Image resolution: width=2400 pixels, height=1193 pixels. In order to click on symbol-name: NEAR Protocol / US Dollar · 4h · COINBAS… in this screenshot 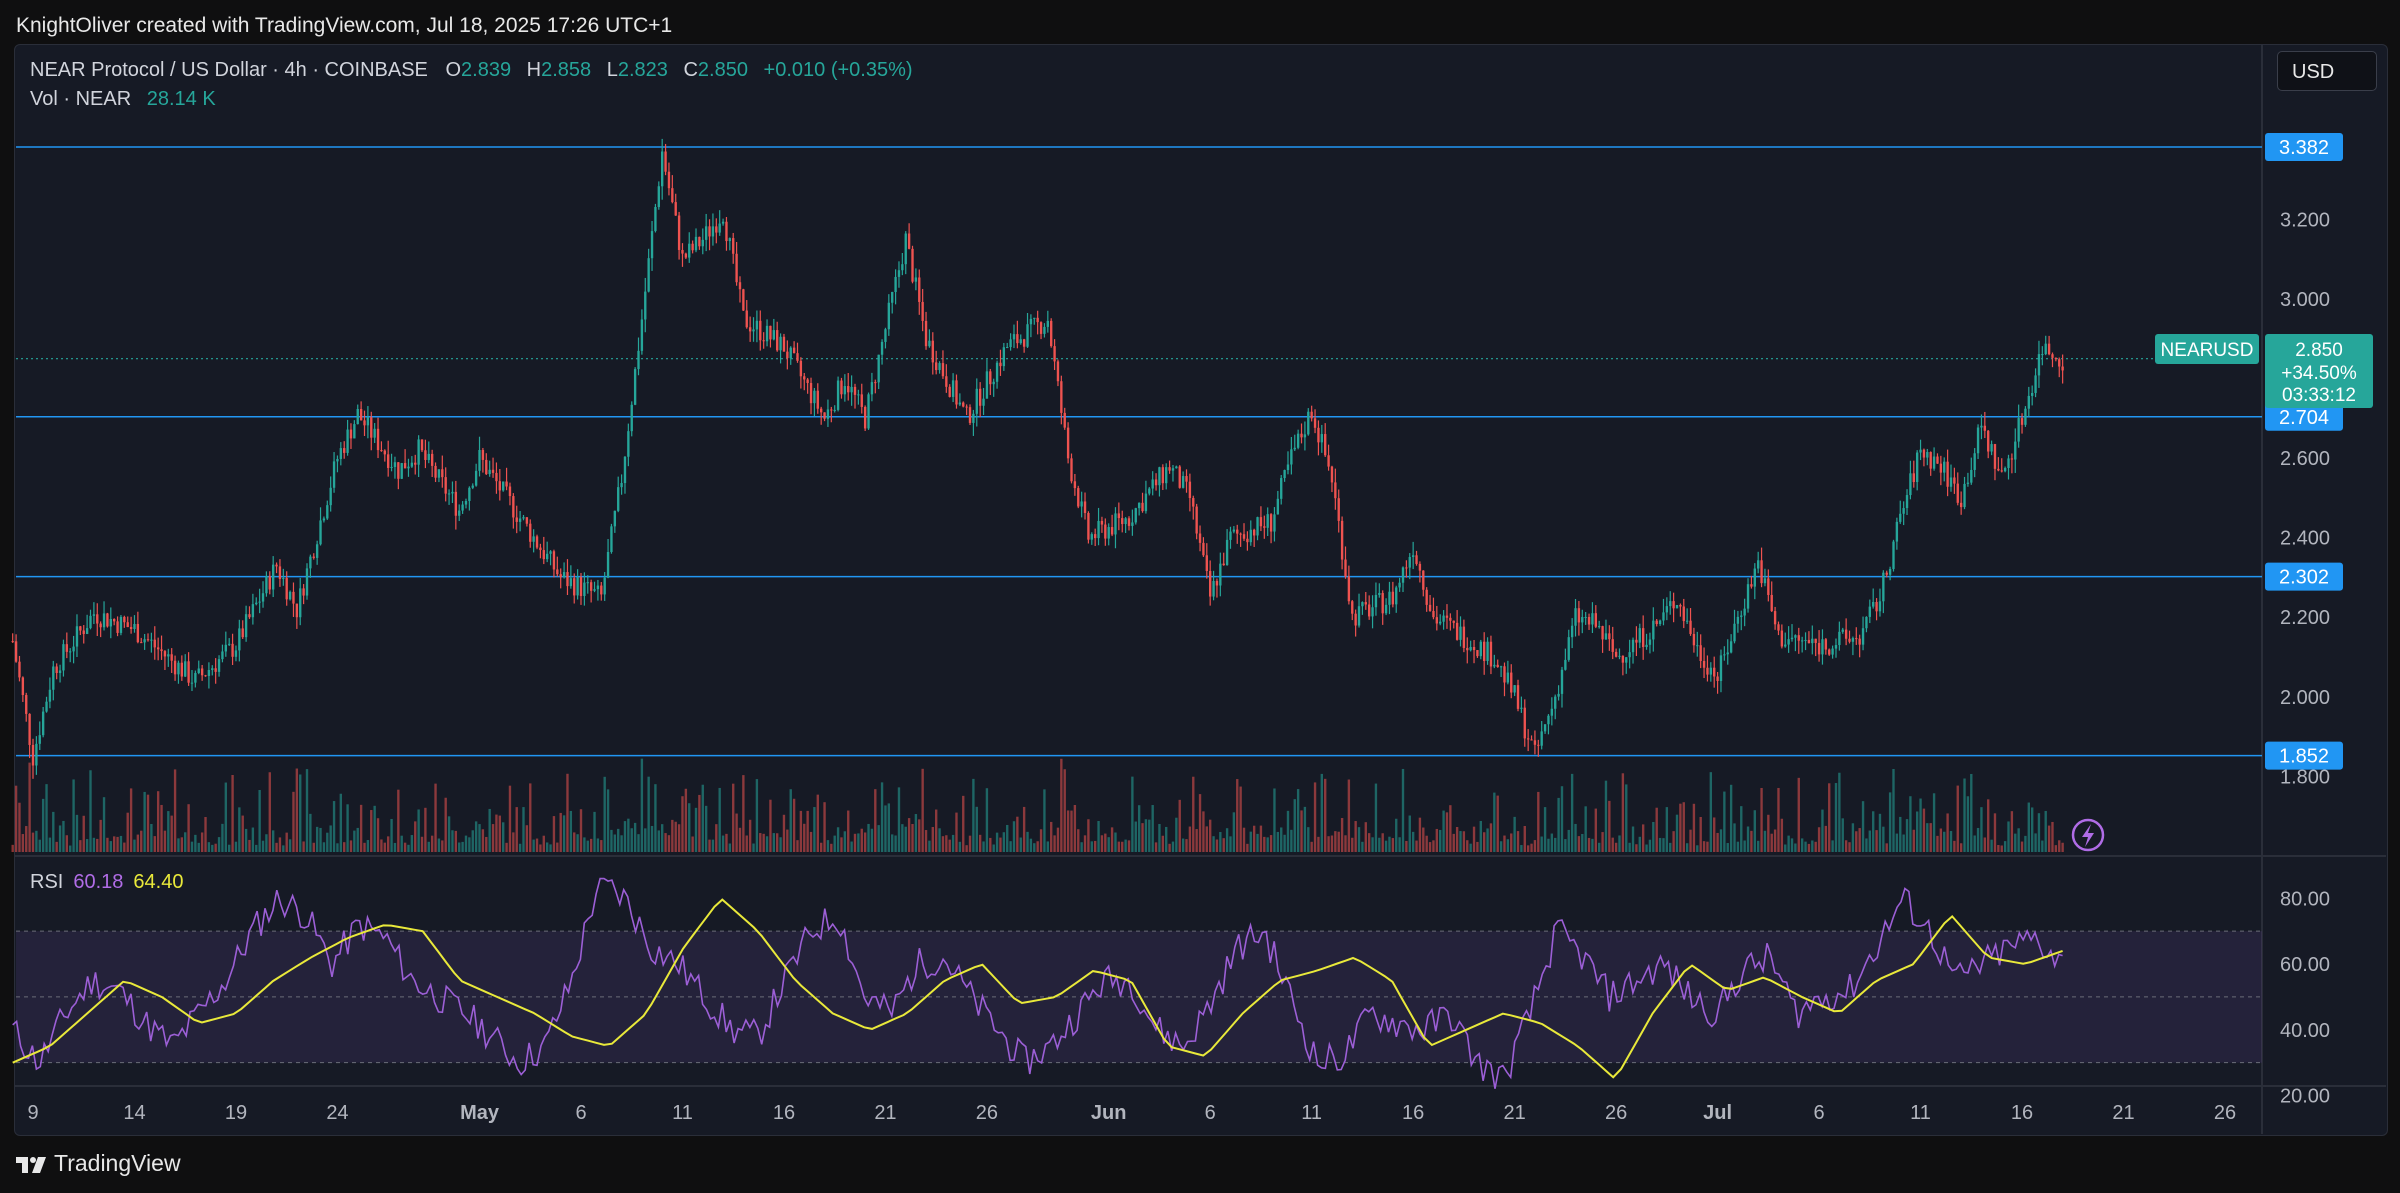, I will do `click(229, 70)`.